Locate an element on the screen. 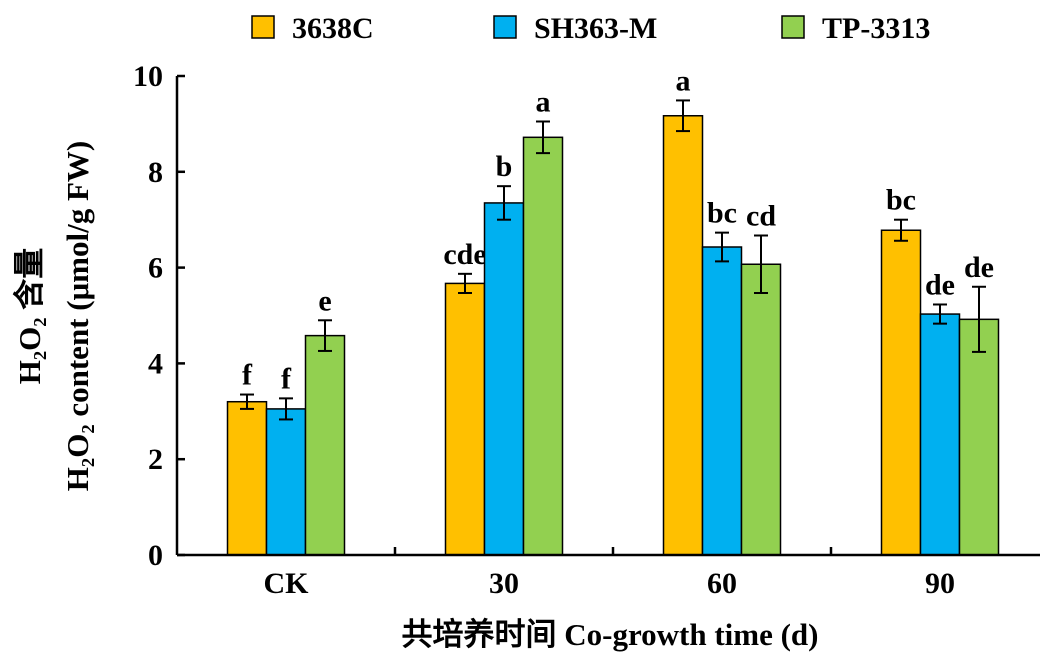 The width and height of the screenshot is (1058, 666). legend-label-SH363-M: SH363-M is located at coordinates (595, 28).